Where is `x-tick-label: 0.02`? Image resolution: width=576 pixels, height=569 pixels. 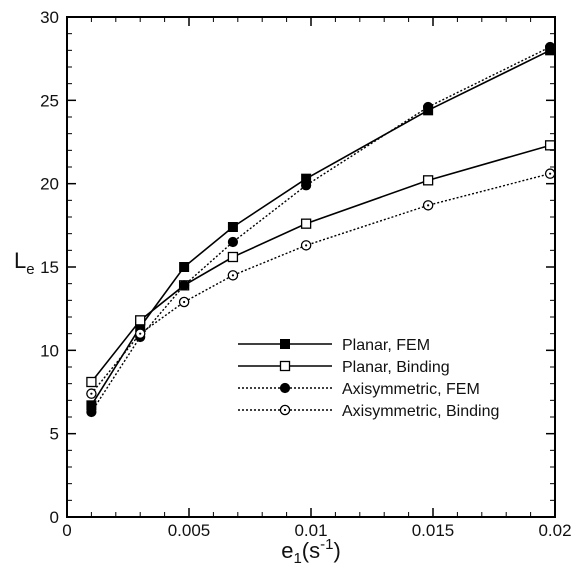
x-tick-label: 0.02 is located at coordinates (554, 530).